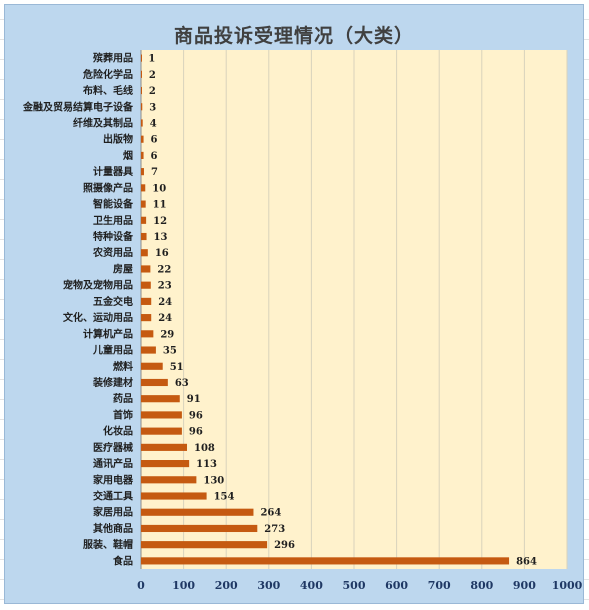 Image resolution: width=589 pixels, height=610 pixels. Describe the element at coordinates (167, 334) in the screenshot. I see `data-label: 29` at that location.